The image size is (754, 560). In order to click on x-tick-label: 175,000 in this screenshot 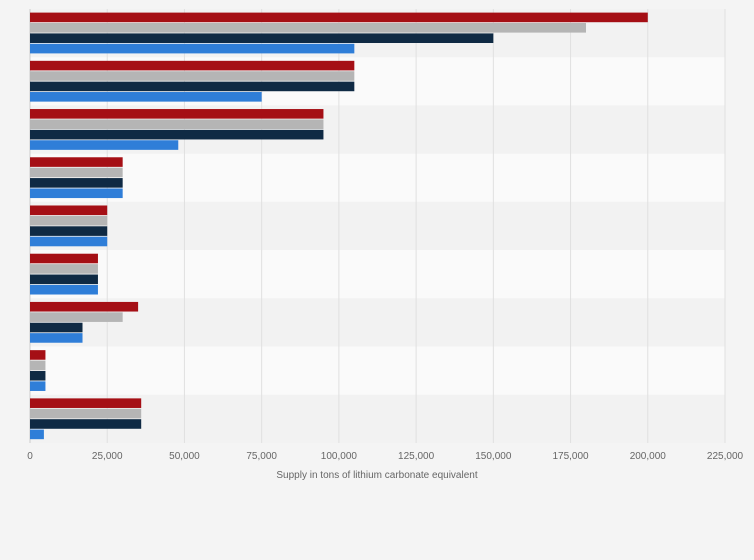, I will do `click(570, 456)`.